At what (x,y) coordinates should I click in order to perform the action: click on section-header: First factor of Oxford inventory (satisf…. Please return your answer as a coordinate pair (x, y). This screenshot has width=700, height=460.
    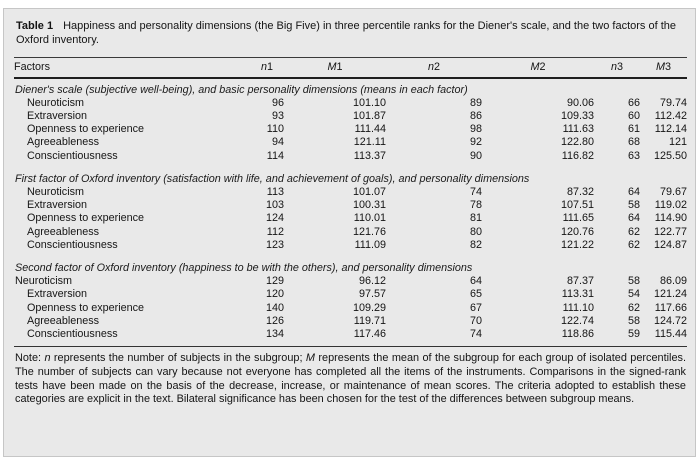
    Looking at the image, I should click on (272, 178).